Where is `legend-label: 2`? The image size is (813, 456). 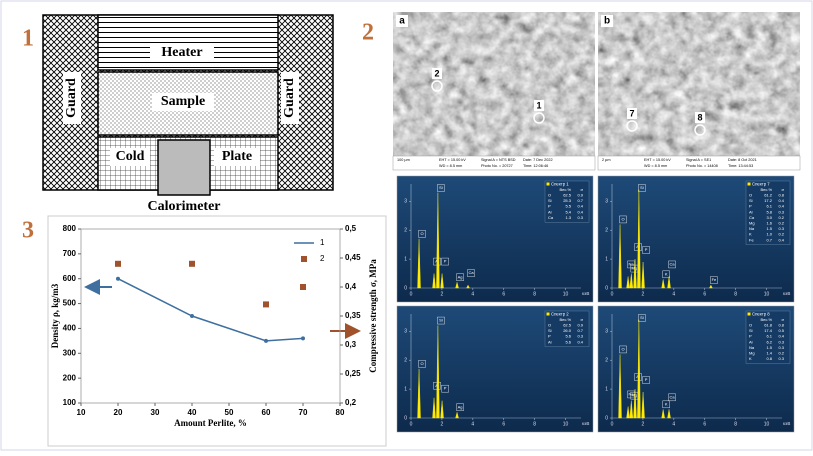 legend-label: 2 is located at coordinates (322, 258).